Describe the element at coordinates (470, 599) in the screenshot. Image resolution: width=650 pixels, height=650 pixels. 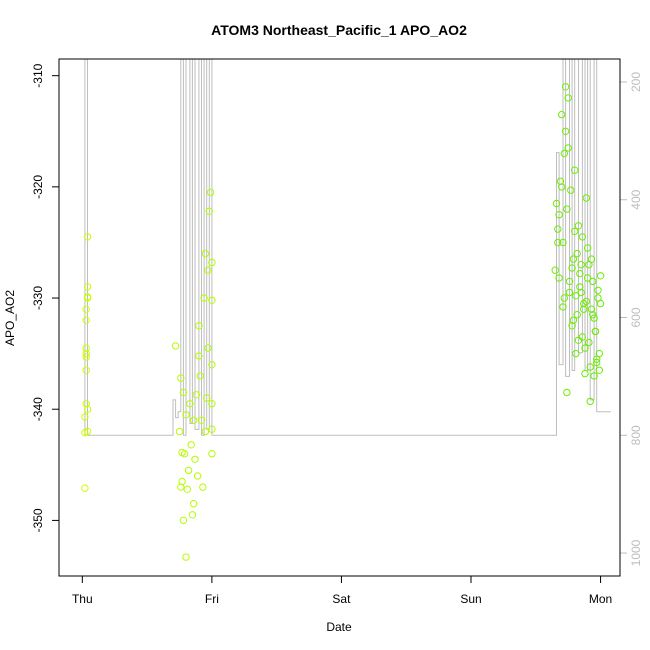
I see `x-tick-label: Sun` at that location.